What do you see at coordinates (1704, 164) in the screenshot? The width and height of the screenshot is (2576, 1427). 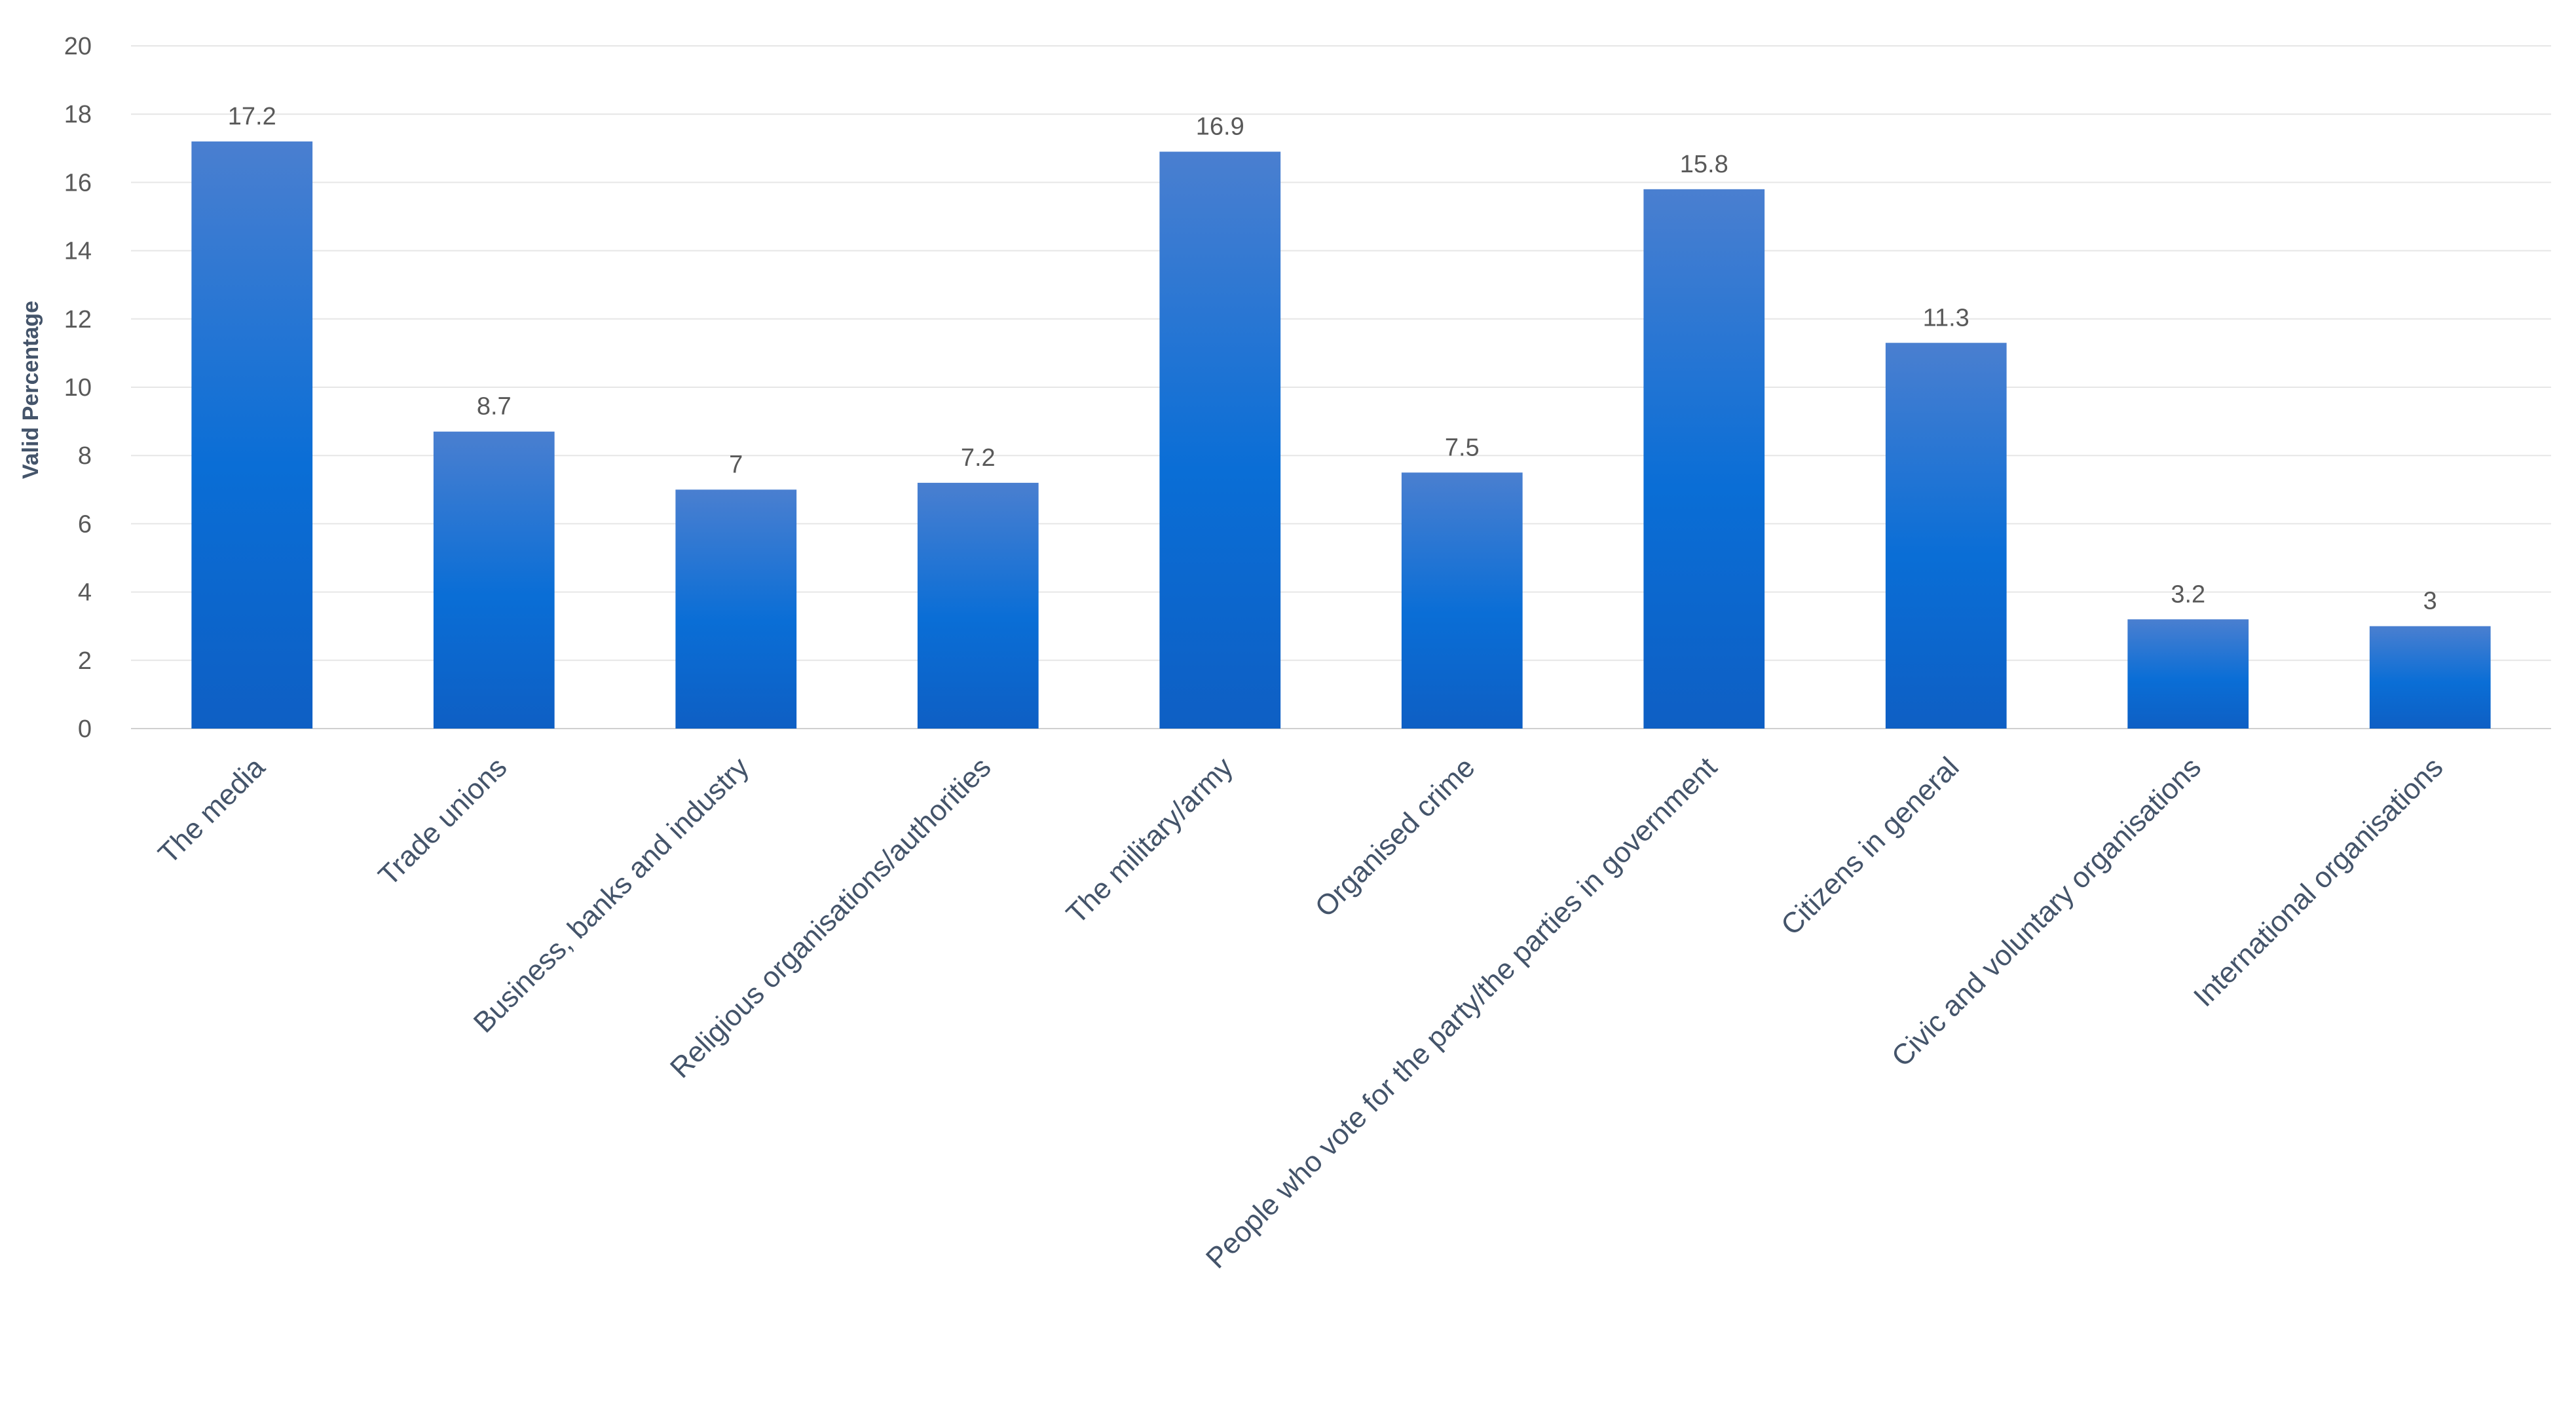 I see `data-label: 15.8` at bounding box center [1704, 164].